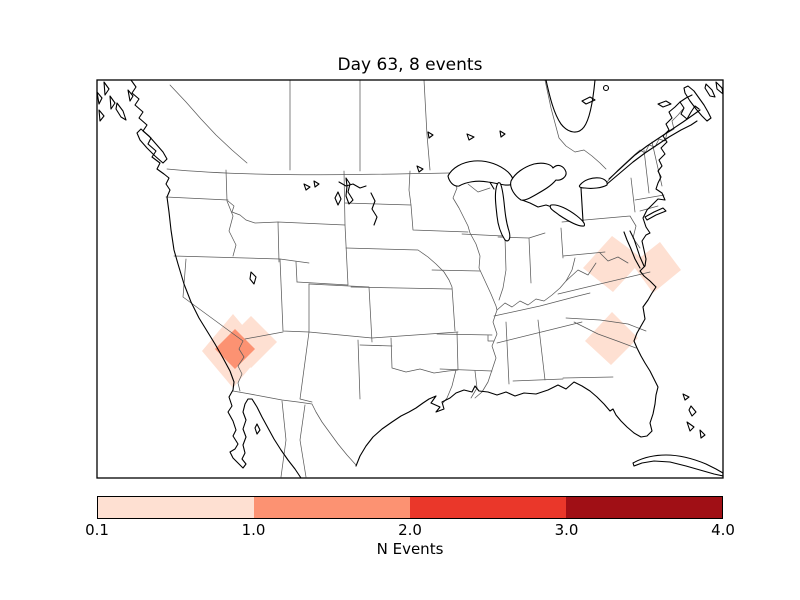 The height and width of the screenshot is (600, 800). What do you see at coordinates (593, 183) in the screenshot?
I see `lake-ontario` at bounding box center [593, 183].